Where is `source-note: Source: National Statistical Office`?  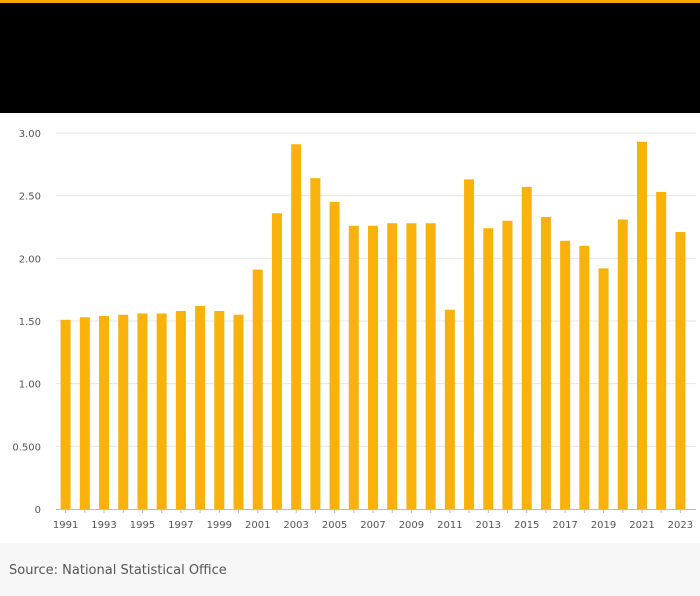
source-note: Source: National Statistical Office is located at coordinates (118, 570).